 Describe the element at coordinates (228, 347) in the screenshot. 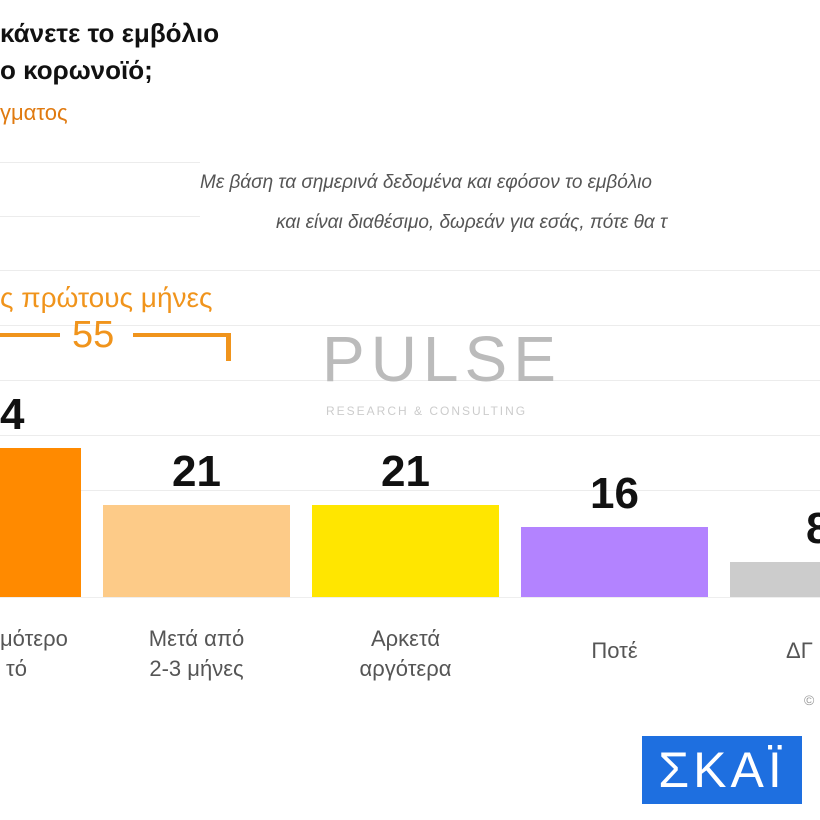

I see `bracket-end` at that location.